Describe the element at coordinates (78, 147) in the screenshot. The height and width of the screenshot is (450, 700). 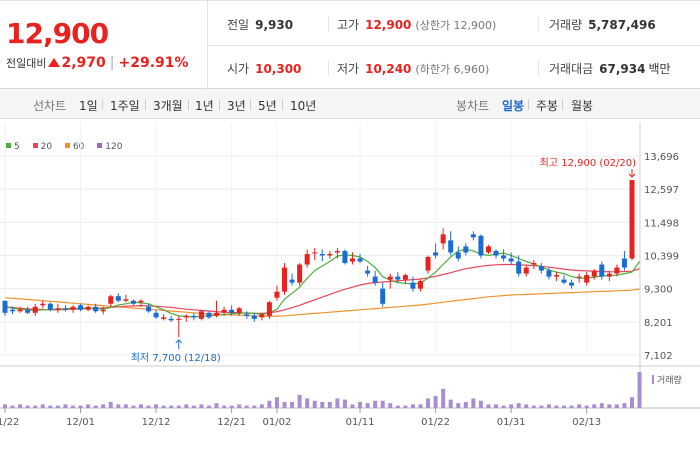
I see `legend-ma60-label: 60` at that location.